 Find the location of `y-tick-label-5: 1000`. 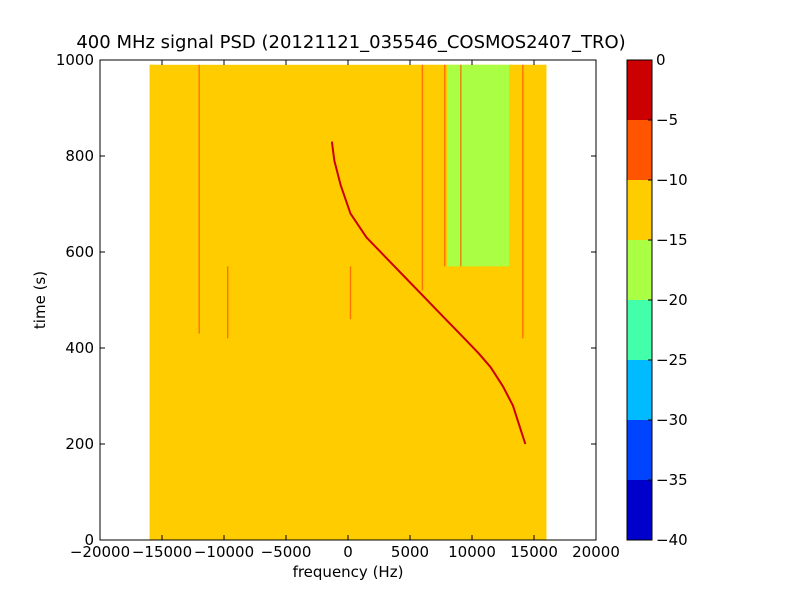

y-tick-label-5: 1000 is located at coordinates (75, 60).